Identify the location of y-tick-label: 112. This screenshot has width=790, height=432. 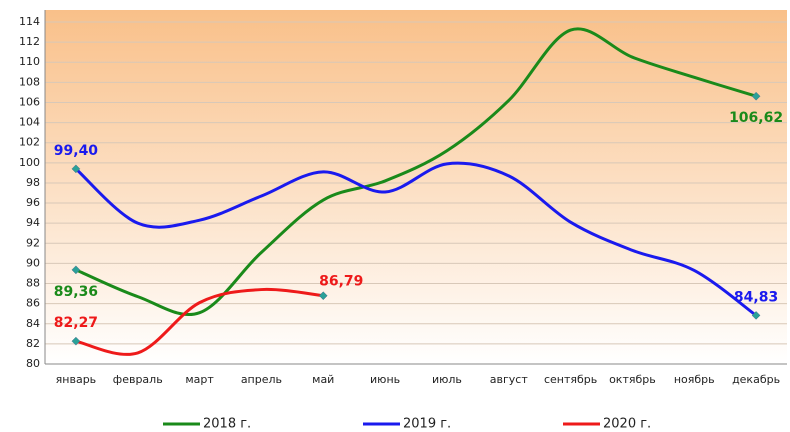
(29, 41).